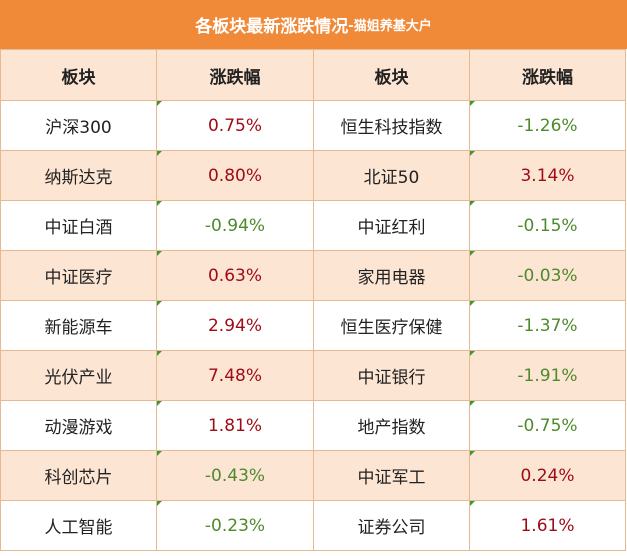 This screenshot has height=556, width=627. I want to click on sector-name-cell: 中证医疗, so click(78, 275).